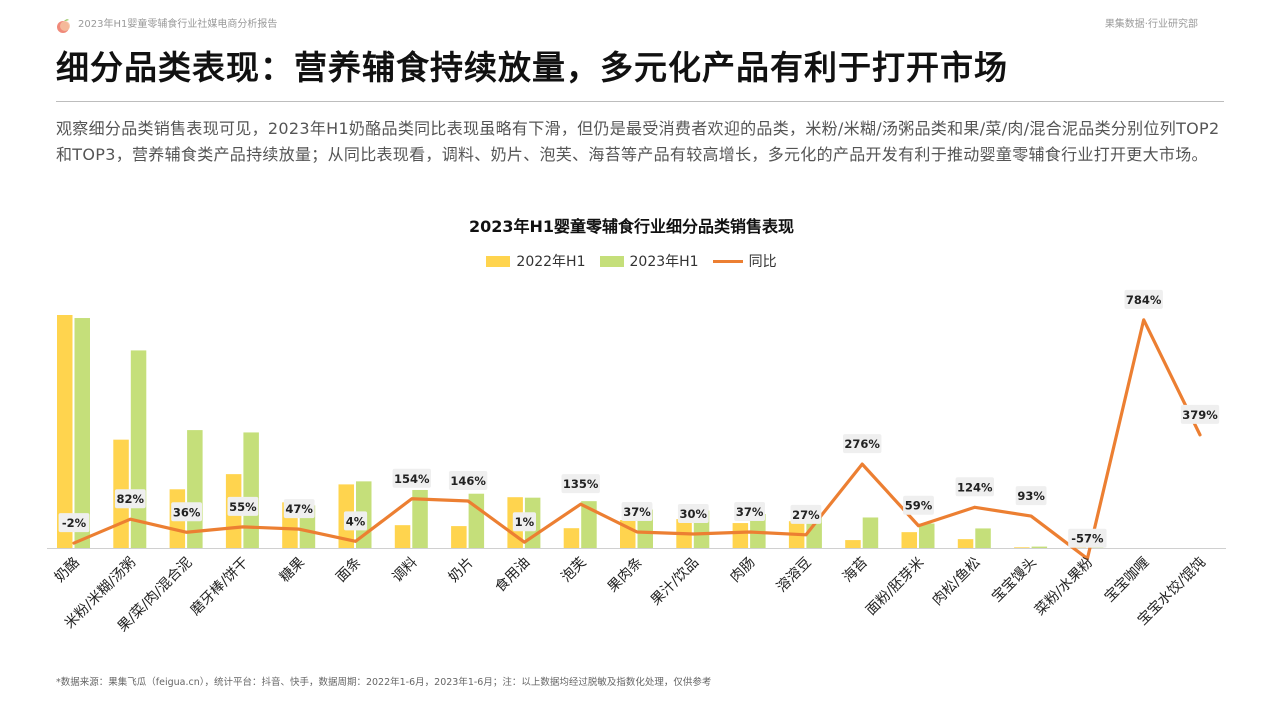  I want to click on yoy-data-label: 124%, so click(975, 487).